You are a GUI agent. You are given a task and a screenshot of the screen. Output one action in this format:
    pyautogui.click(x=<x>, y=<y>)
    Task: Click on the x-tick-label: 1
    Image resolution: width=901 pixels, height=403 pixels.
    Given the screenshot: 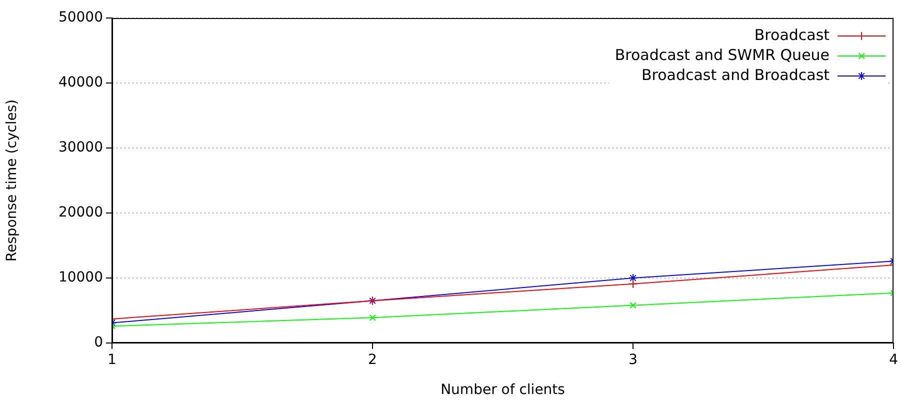 What is the action you would take?
    pyautogui.click(x=112, y=360)
    